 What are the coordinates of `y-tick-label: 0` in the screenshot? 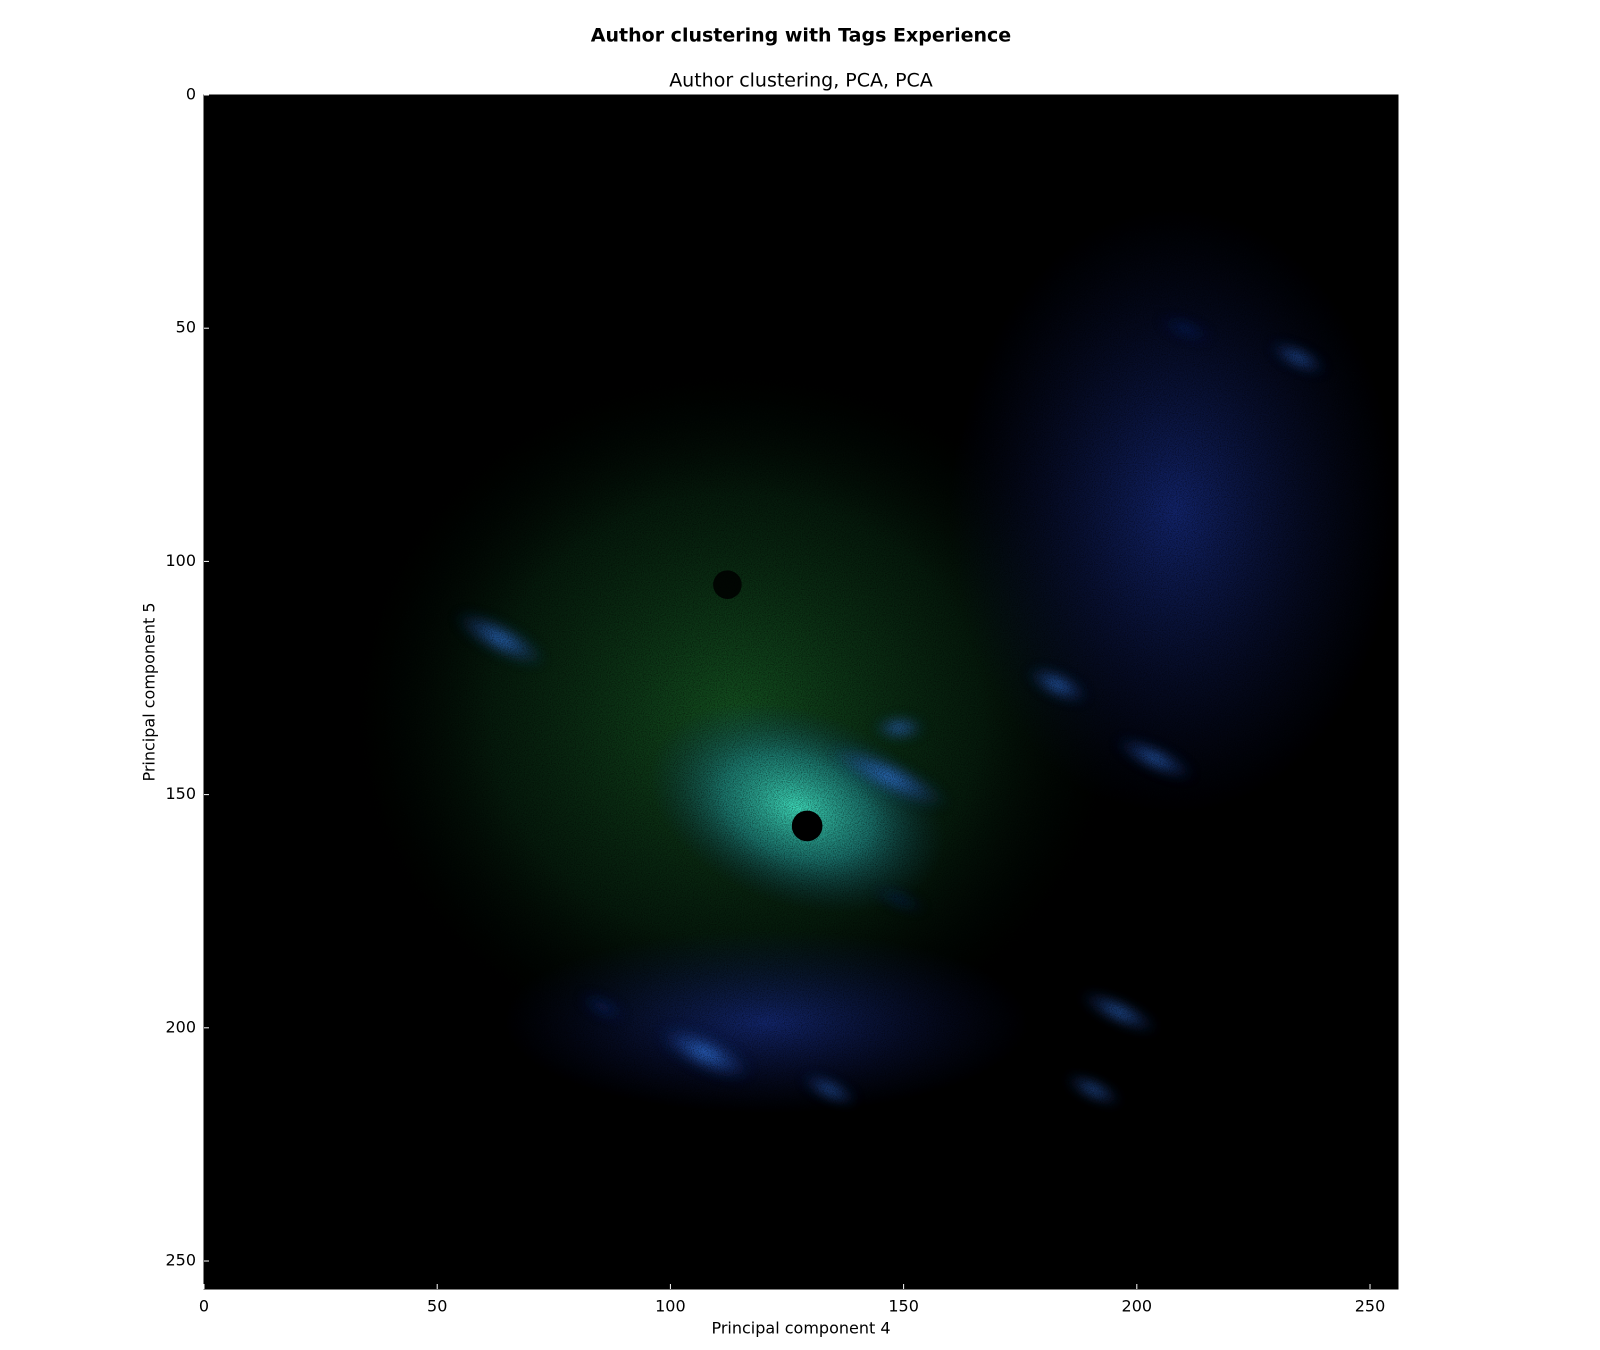 It's located at (191, 94).